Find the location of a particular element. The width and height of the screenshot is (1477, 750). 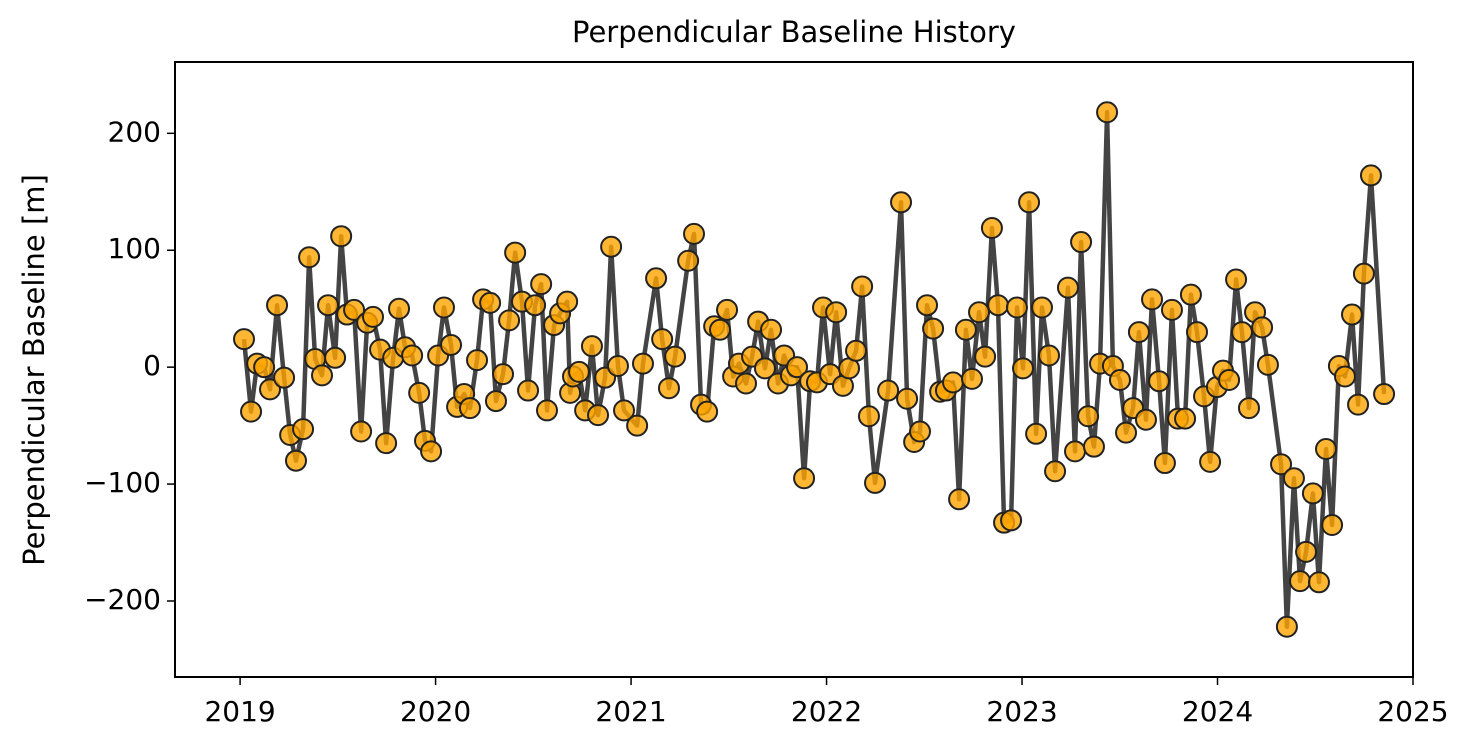

y-tick-label: 200 is located at coordinates (134, 131).